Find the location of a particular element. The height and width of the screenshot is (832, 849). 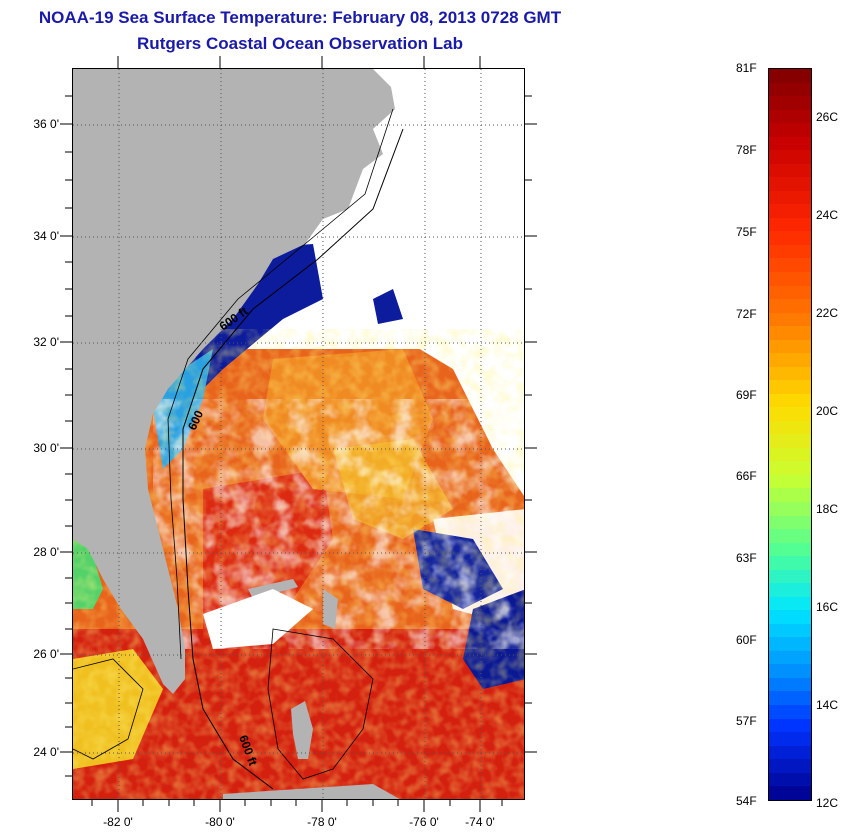

lat-label-26: 26 0' is located at coordinates (46, 654).